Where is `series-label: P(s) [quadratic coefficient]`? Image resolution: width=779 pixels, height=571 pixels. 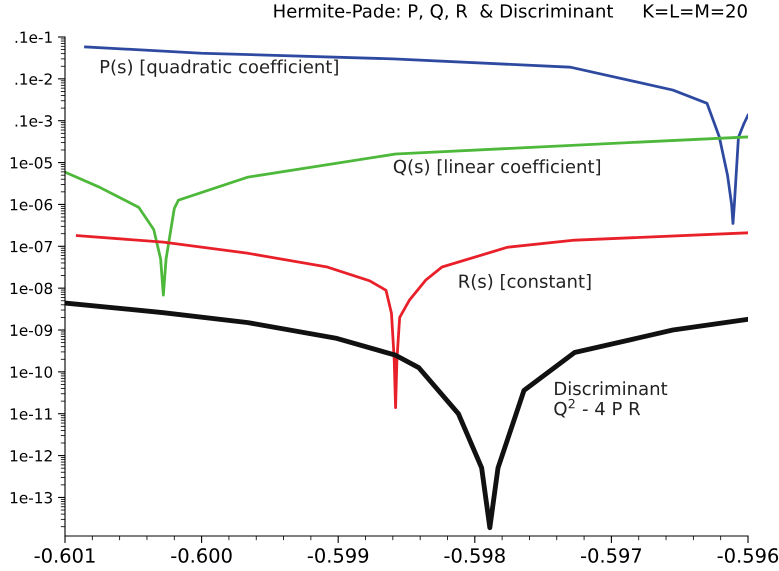
series-label: P(s) [quadratic coefficient] is located at coordinates (219, 68).